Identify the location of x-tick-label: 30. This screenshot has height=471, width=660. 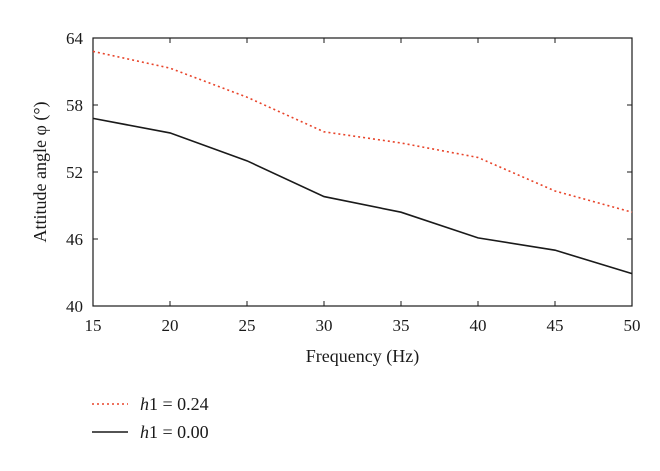
(324, 325).